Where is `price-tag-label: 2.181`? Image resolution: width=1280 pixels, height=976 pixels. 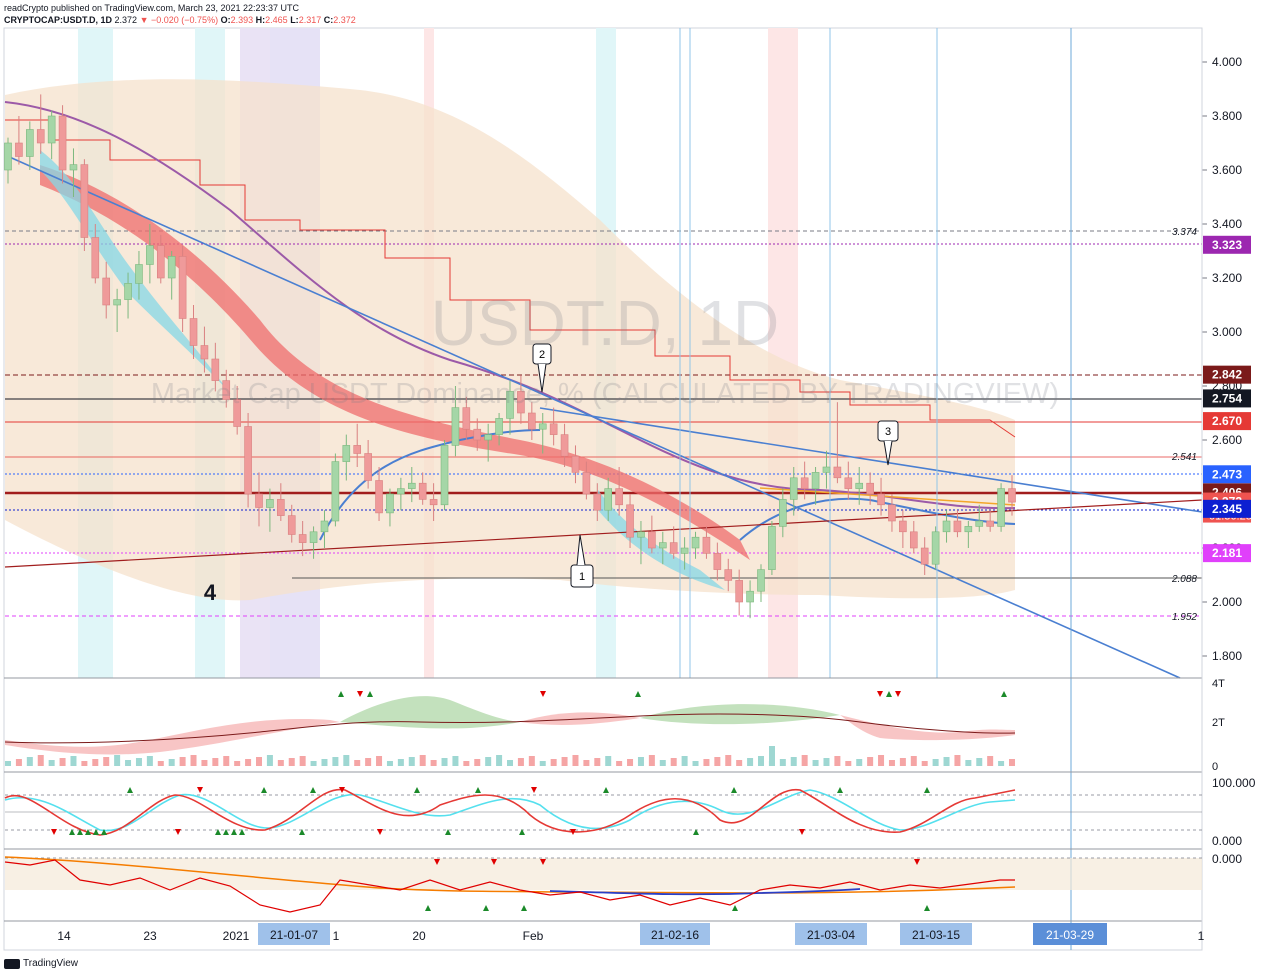
price-tag-label: 2.181 is located at coordinates (1227, 553).